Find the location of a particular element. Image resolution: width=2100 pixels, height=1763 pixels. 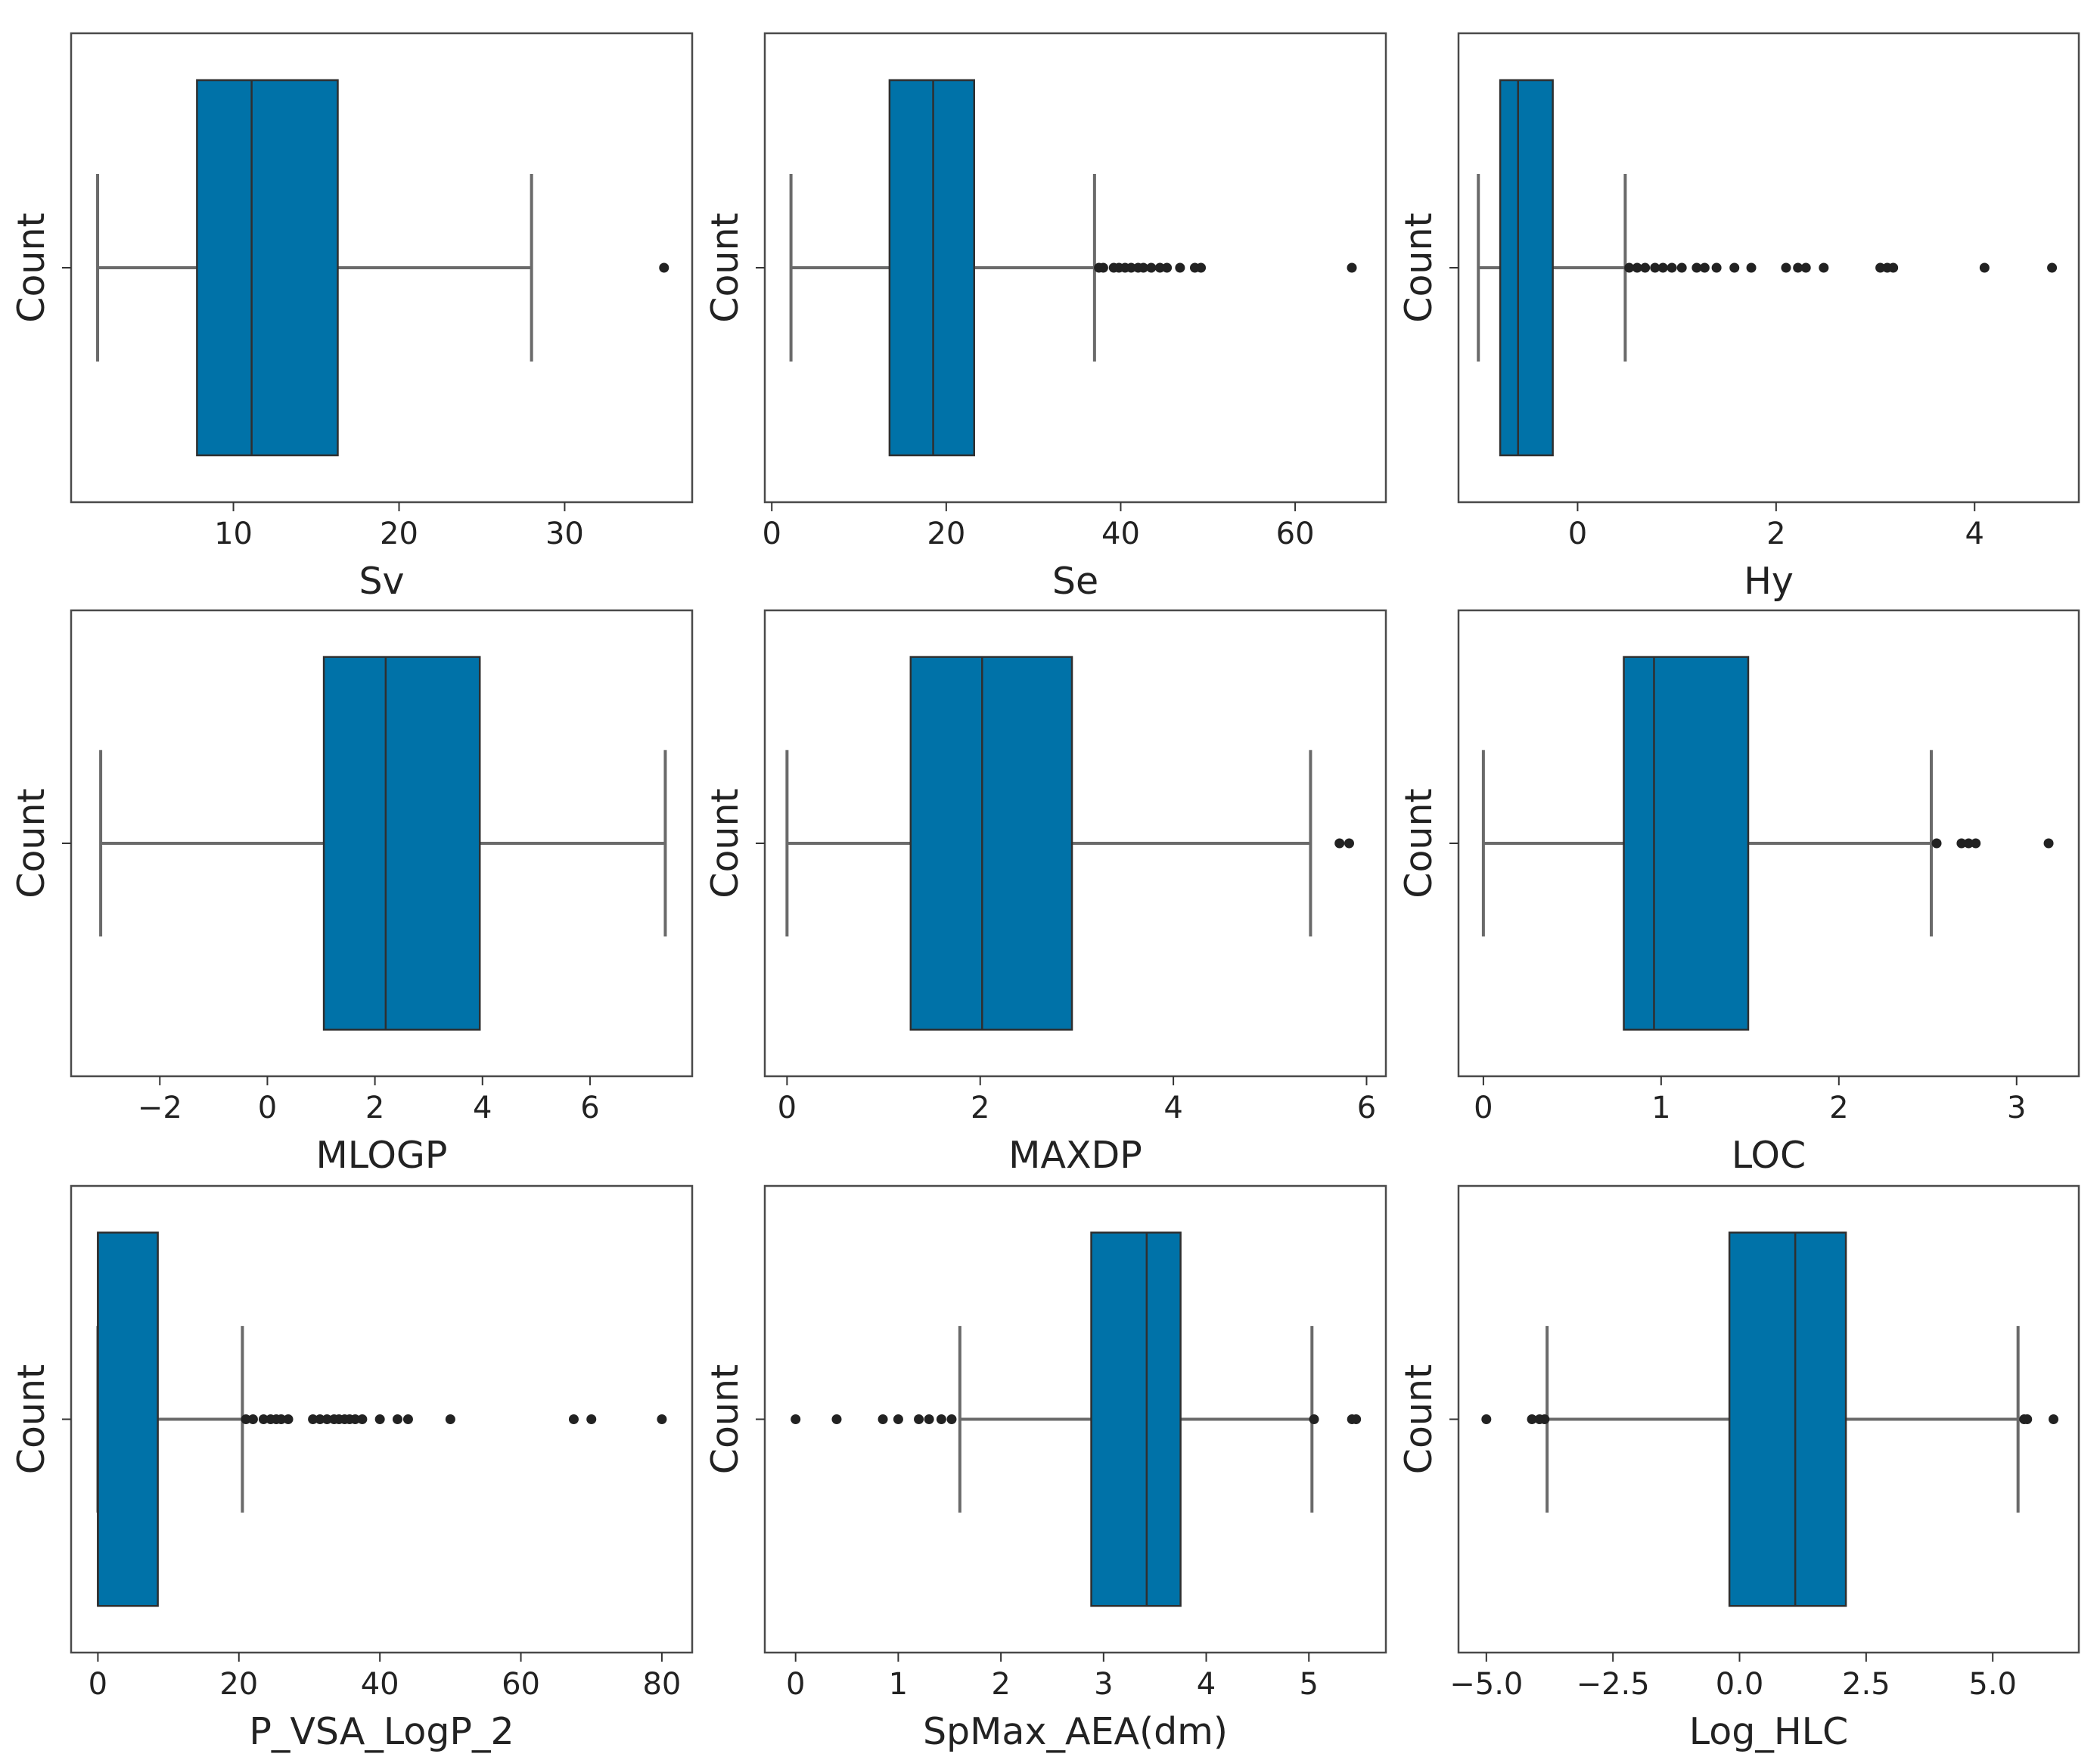

boxplot-panel-6: 0 1 2 3 LOC Count is located at coordinates (1738, 893).